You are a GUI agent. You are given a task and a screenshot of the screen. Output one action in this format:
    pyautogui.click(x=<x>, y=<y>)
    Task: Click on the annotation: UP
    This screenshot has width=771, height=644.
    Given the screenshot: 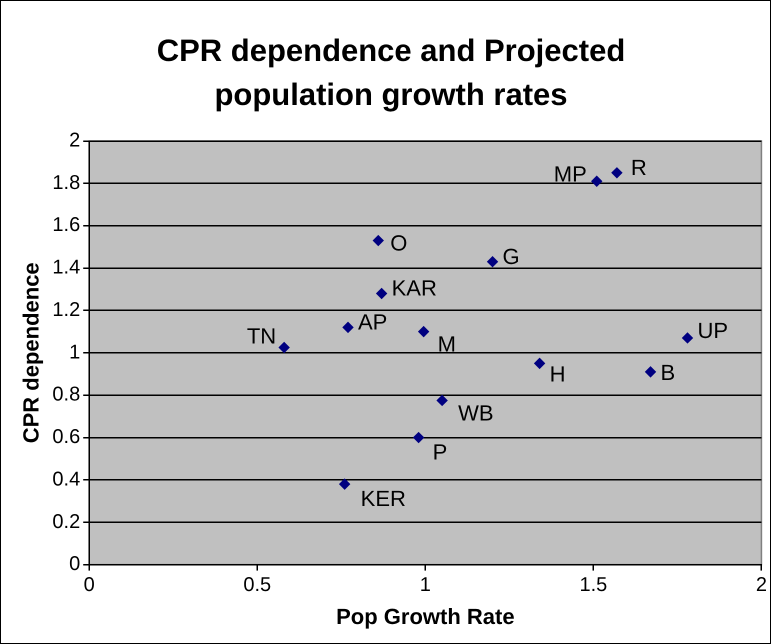 What is the action you would take?
    pyautogui.click(x=712, y=331)
    